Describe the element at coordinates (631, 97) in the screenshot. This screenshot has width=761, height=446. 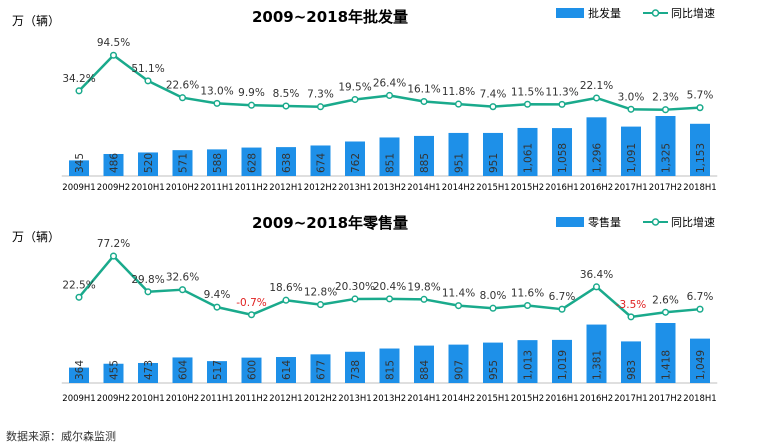
I see `growth-value-label: 3.0%` at that location.